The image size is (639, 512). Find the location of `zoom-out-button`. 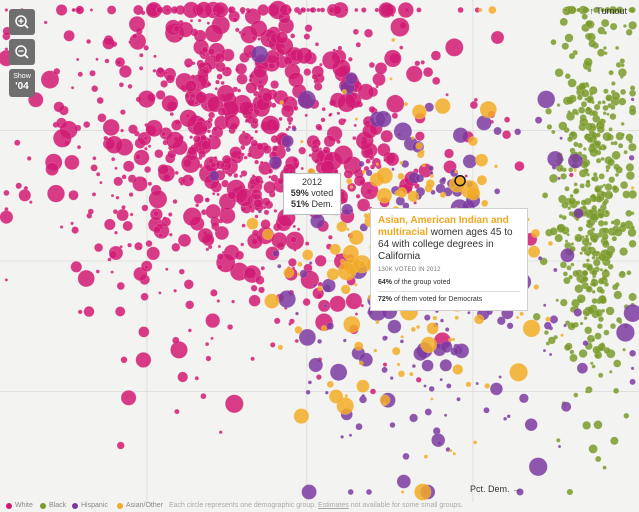

zoom-out-button is located at coordinates (22, 52).